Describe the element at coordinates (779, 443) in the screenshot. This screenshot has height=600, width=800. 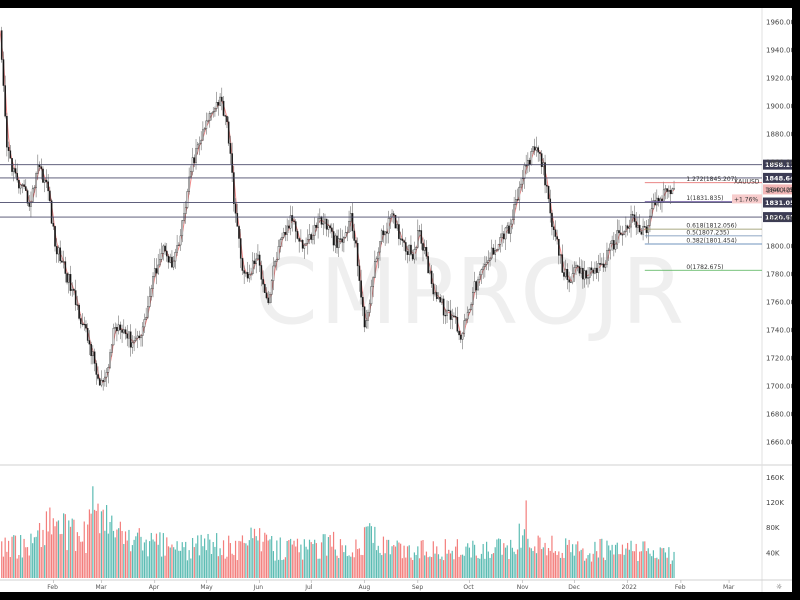
I see `price-tick-label: 1660.000` at that location.